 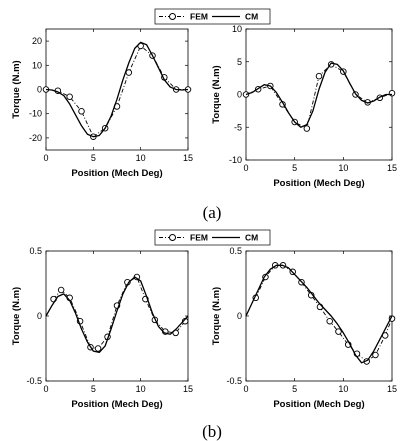 What do you see at coordinates (37, 41) in the screenshot?
I see `y-tick-label: 20` at bounding box center [37, 41].